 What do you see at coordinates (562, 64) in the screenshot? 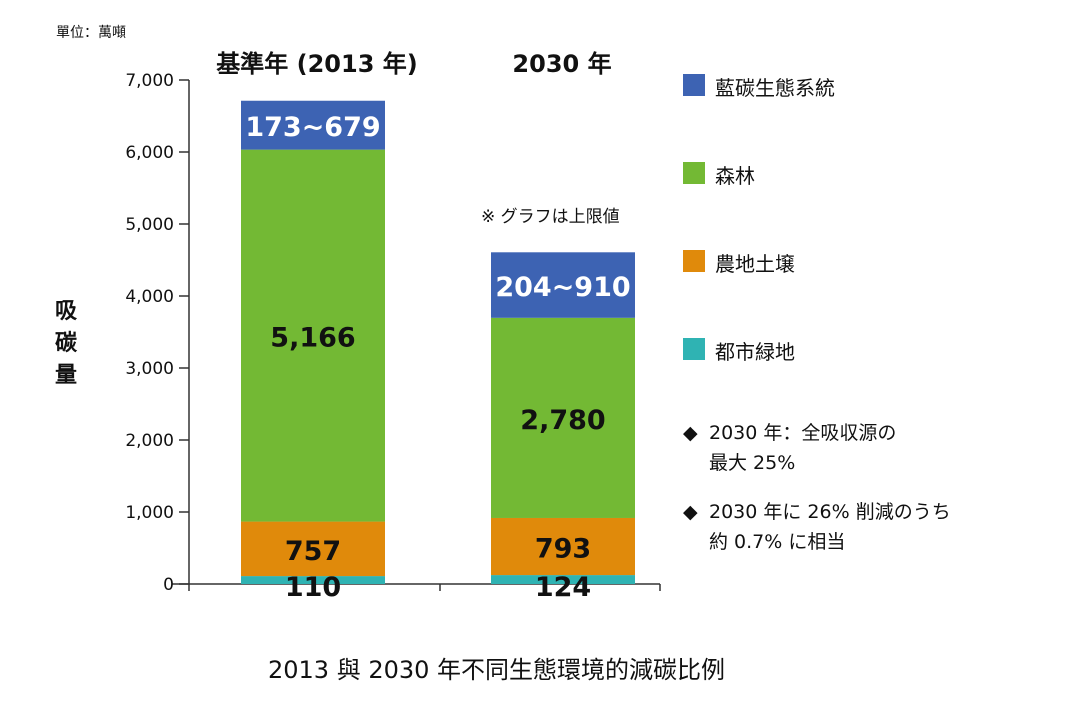
I see `column-title-2030: 2030 年` at bounding box center [562, 64].